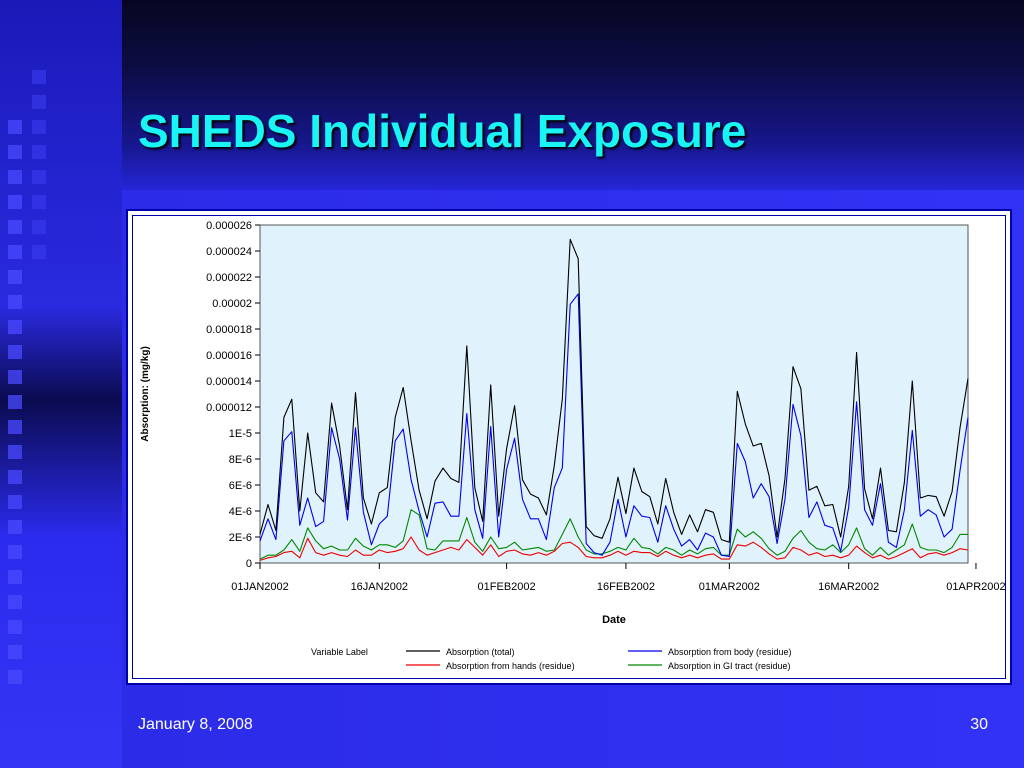  What do you see at coordinates (979, 724) in the screenshot?
I see `slide-number: 30` at bounding box center [979, 724].